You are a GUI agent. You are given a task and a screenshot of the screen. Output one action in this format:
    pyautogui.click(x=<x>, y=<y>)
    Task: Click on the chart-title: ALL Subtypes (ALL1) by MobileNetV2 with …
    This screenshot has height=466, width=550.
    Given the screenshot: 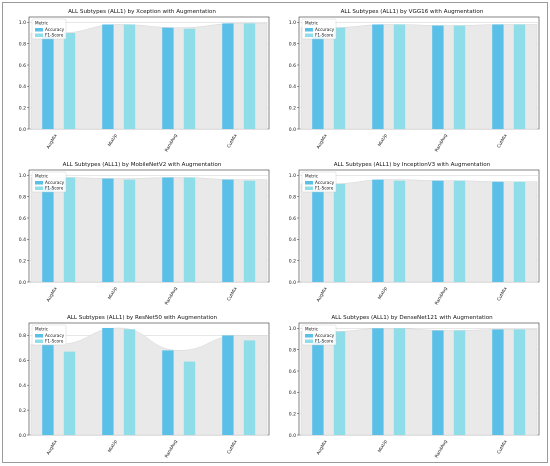 What is the action you would take?
    pyautogui.click(x=142, y=165)
    